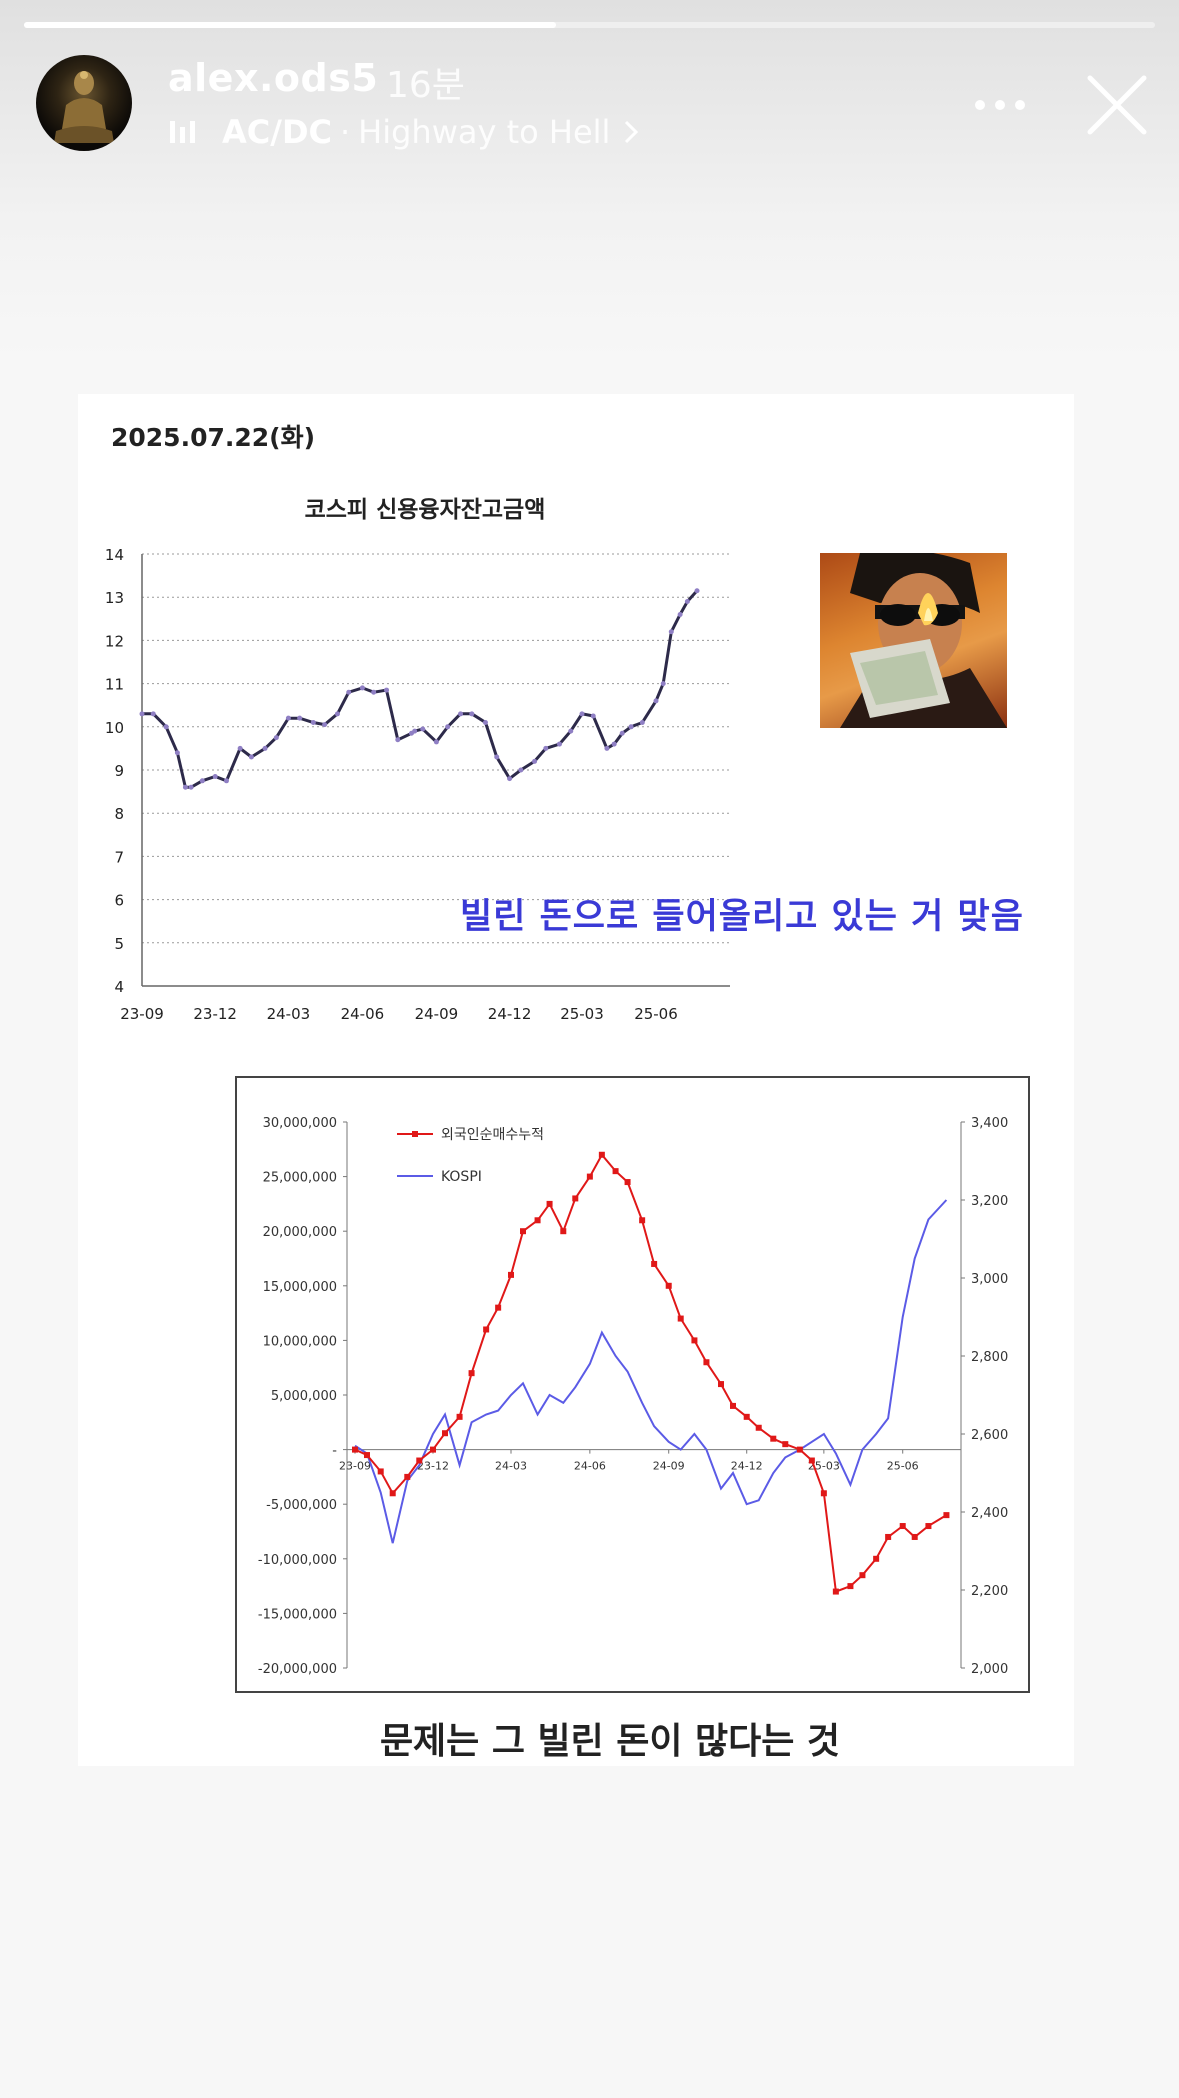  What do you see at coordinates (632, 132) in the screenshot?
I see `chevron-right-icon` at bounding box center [632, 132].